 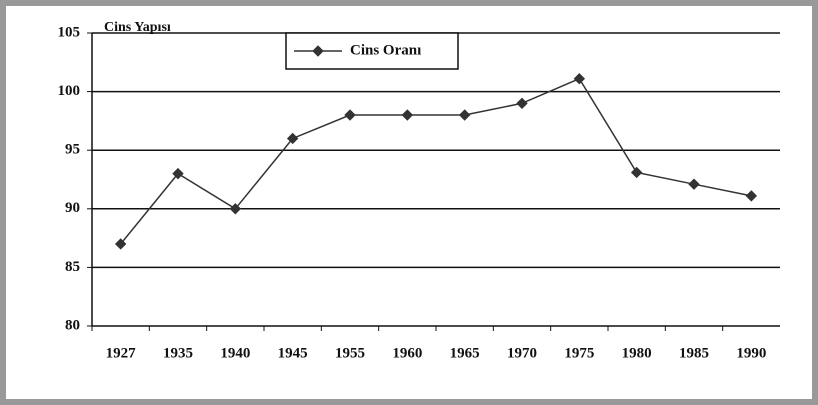 I want to click on y-tick-label: 105, so click(x=69, y=32).